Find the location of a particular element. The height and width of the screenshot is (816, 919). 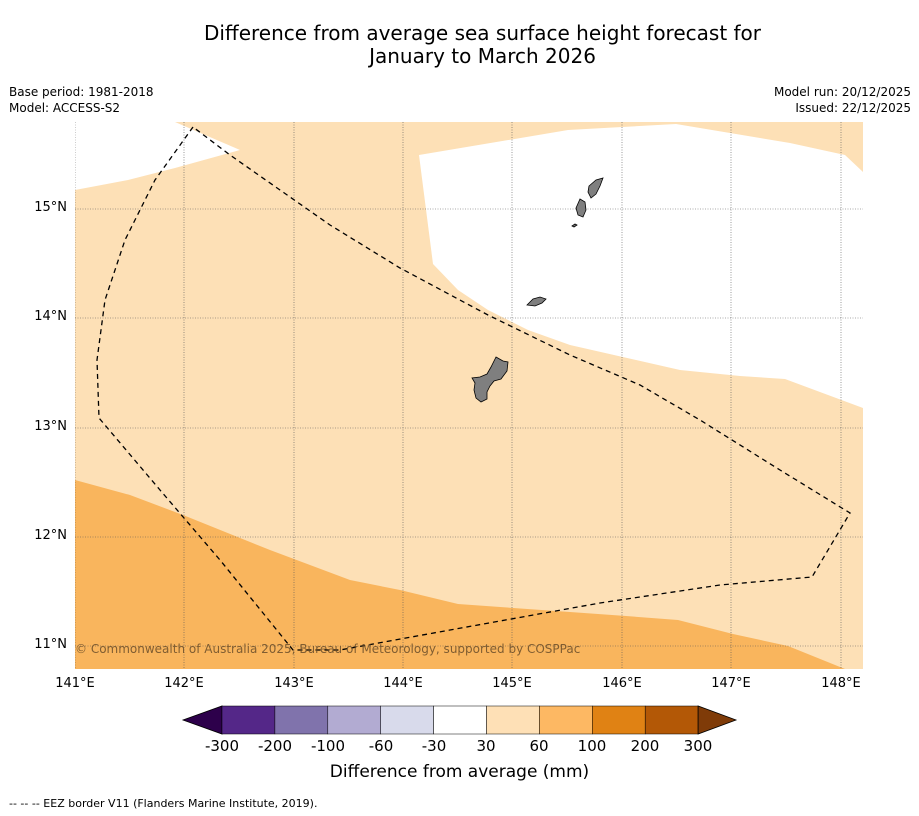

lon-label: 143°E is located at coordinates (294, 683).